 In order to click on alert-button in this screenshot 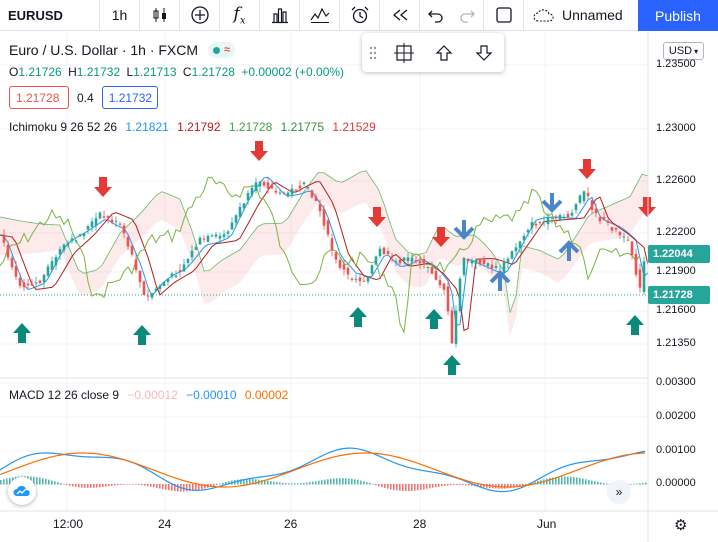, I will do `click(360, 15)`.